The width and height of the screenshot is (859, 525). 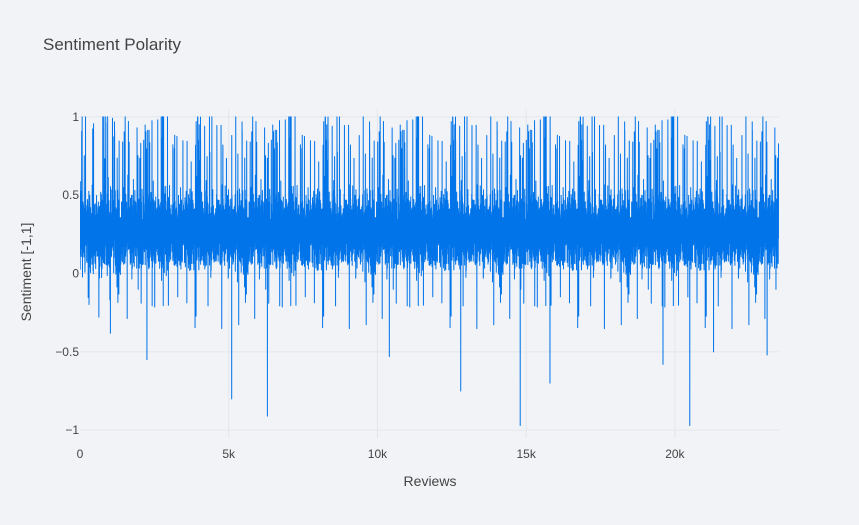 What do you see at coordinates (67, 352) in the screenshot?
I see `y-tick-label: −0.5` at bounding box center [67, 352].